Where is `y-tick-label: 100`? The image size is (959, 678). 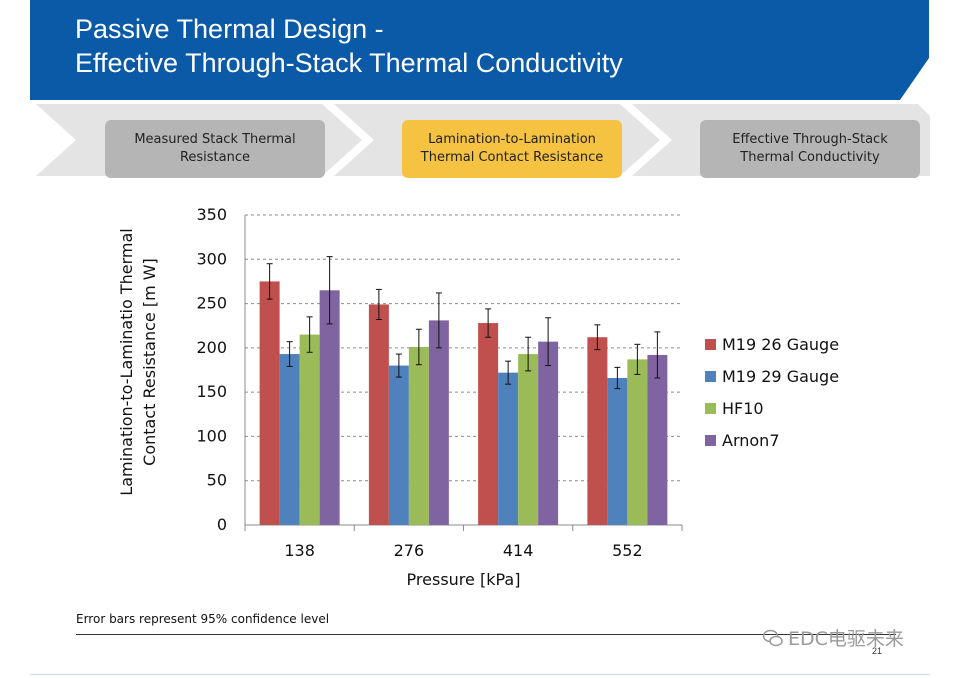
y-tick-label: 100 is located at coordinates (211, 435).